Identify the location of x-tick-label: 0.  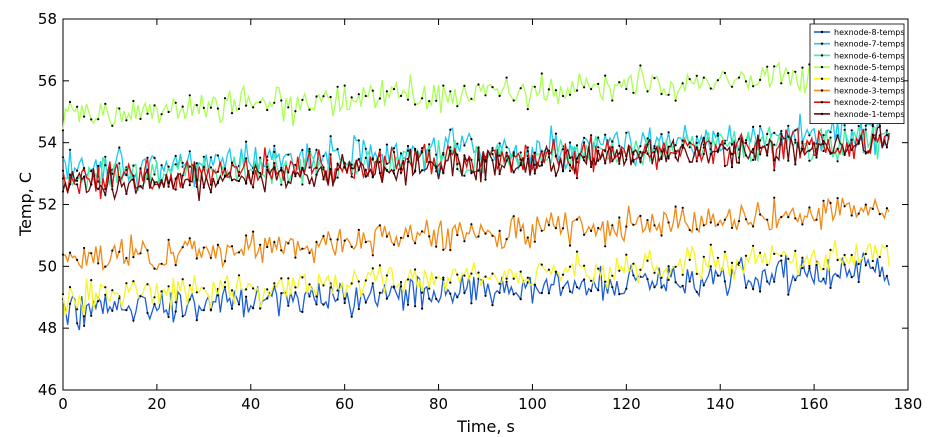
(63, 404).